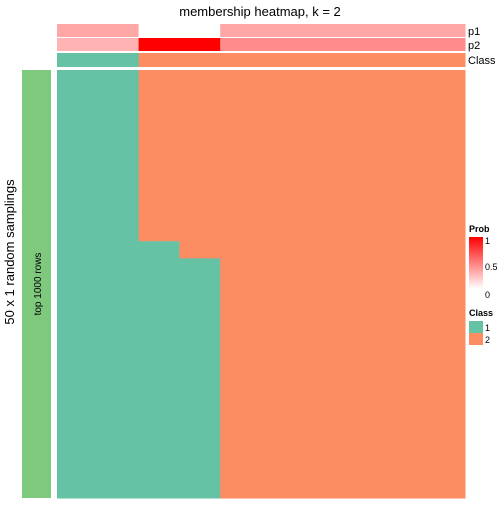  What do you see at coordinates (9, 252) in the screenshot?
I see `row-title: 50 x 1 random samplings` at bounding box center [9, 252].